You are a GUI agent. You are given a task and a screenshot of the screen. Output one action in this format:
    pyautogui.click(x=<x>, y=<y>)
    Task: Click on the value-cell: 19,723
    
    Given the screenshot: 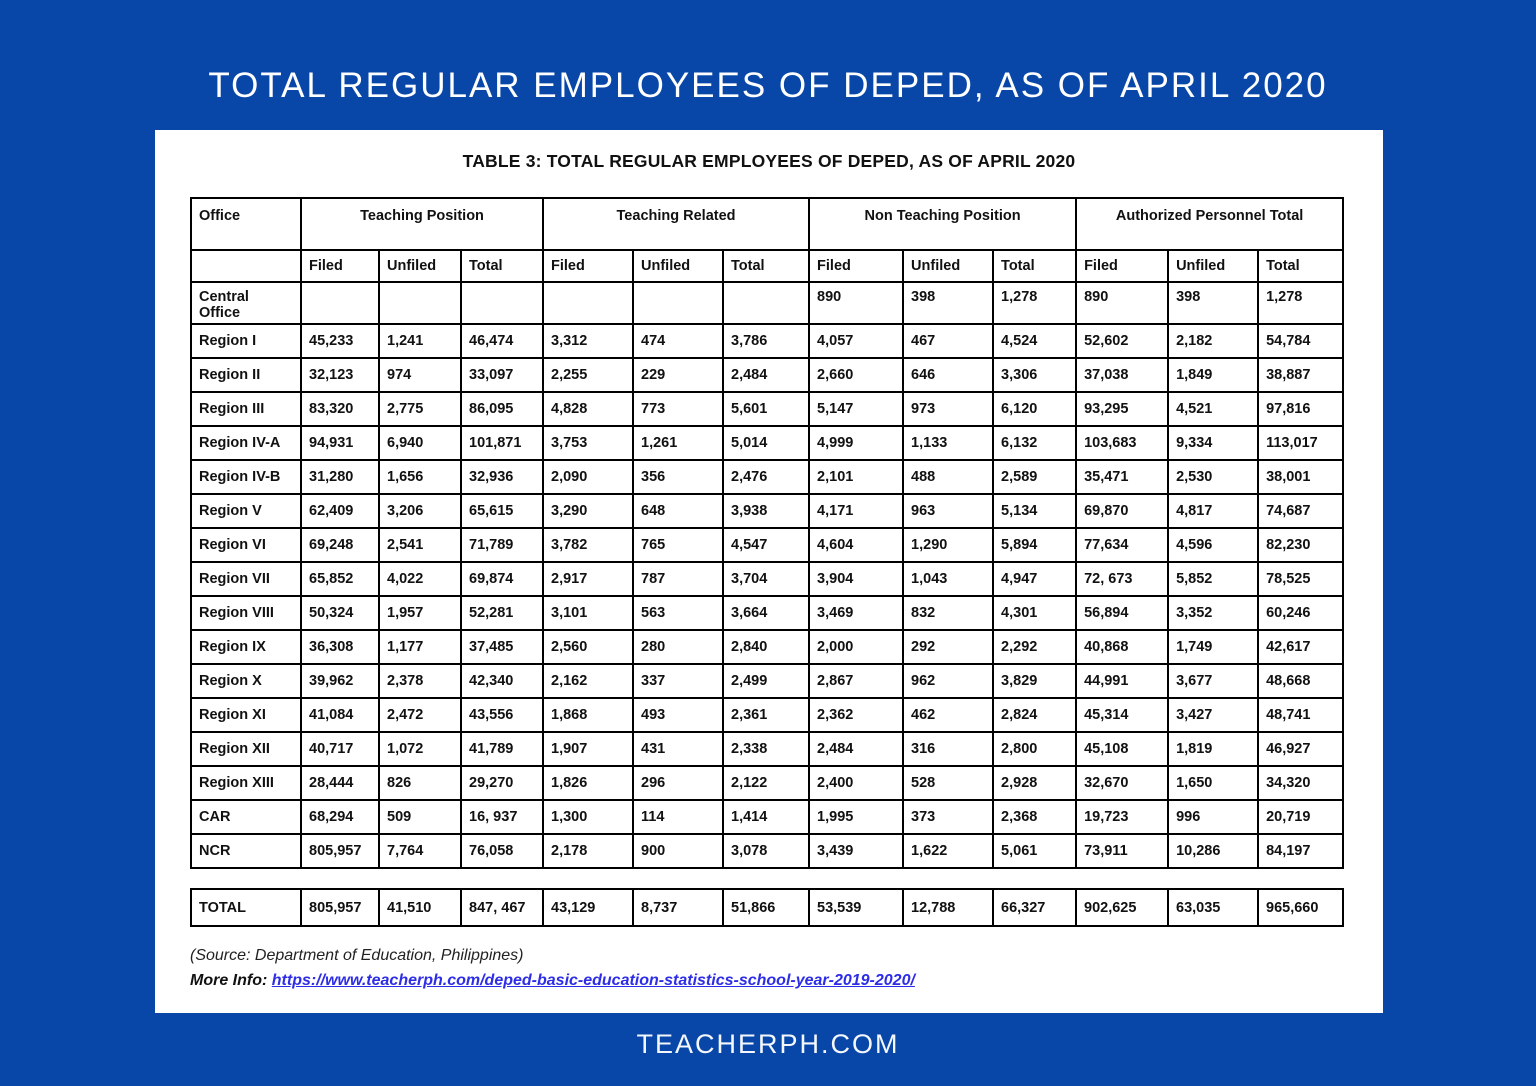 What is the action you would take?
    pyautogui.click(x=1122, y=817)
    